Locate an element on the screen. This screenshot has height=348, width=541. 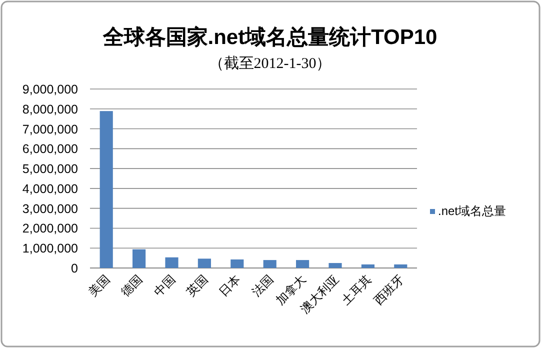
x-tick-label: 英国 is located at coordinates (197, 286).